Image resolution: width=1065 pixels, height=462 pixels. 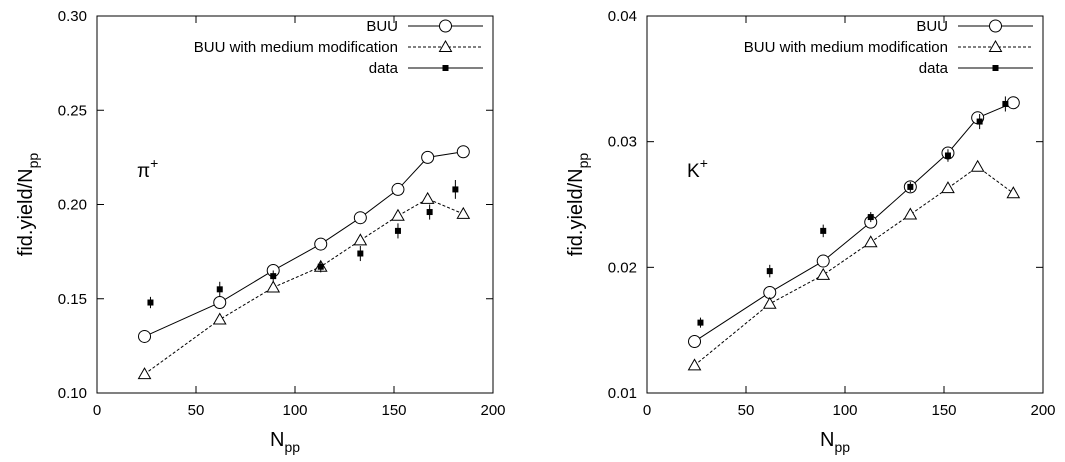 I want to click on panel-label: π+, so click(x=147, y=168).